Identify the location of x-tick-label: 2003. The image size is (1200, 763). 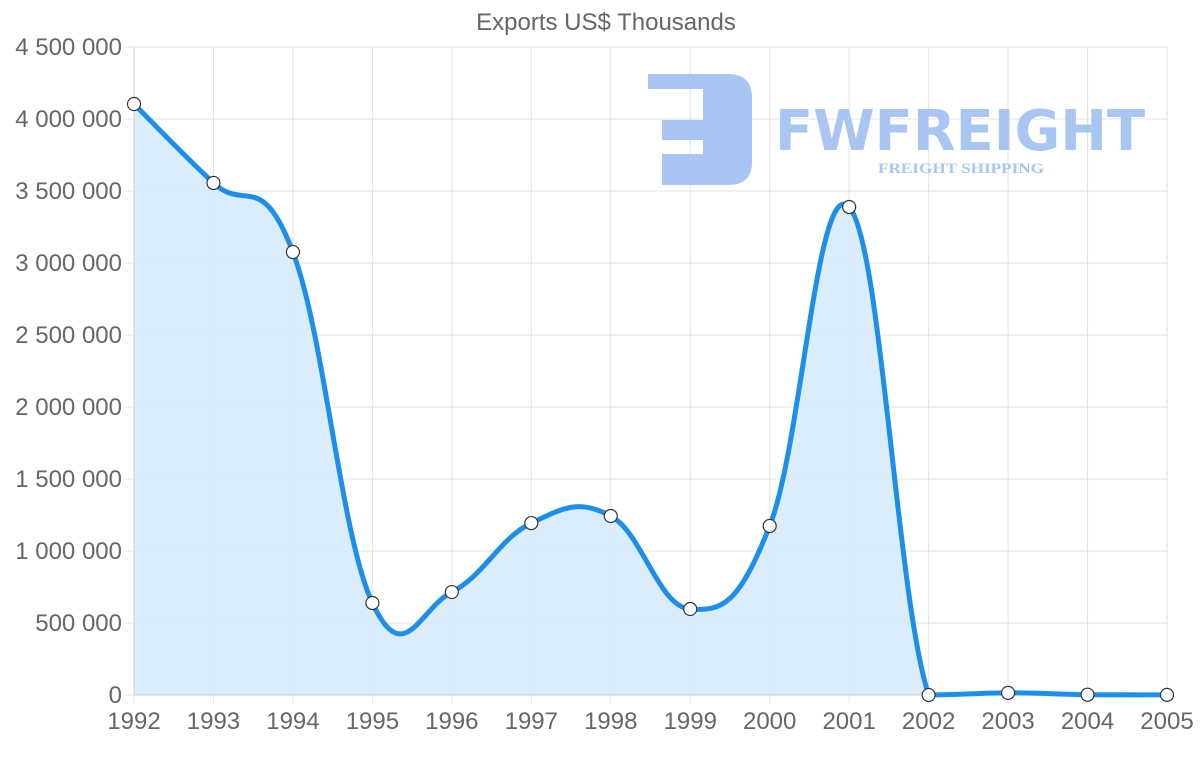
(1007, 721).